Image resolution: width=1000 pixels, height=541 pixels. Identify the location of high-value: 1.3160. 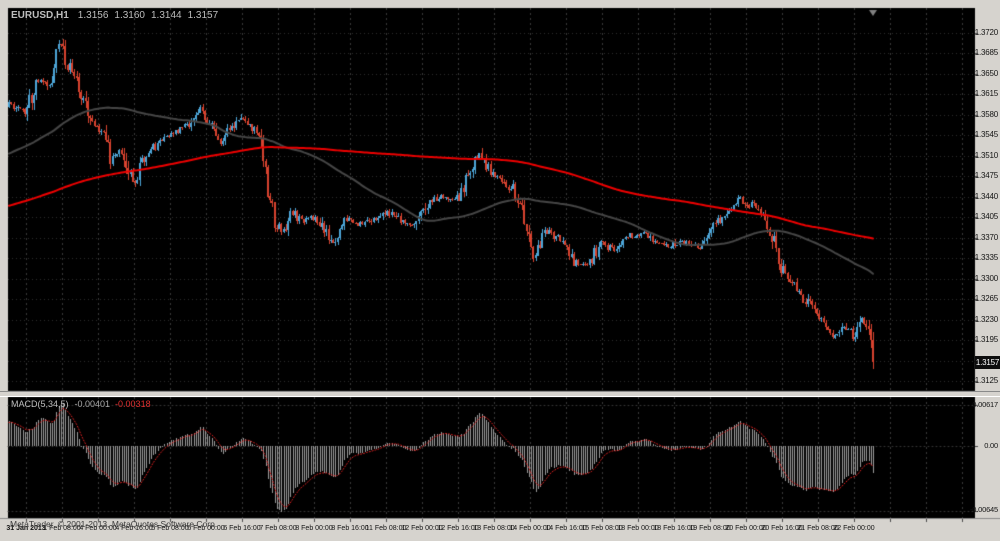
(129, 15).